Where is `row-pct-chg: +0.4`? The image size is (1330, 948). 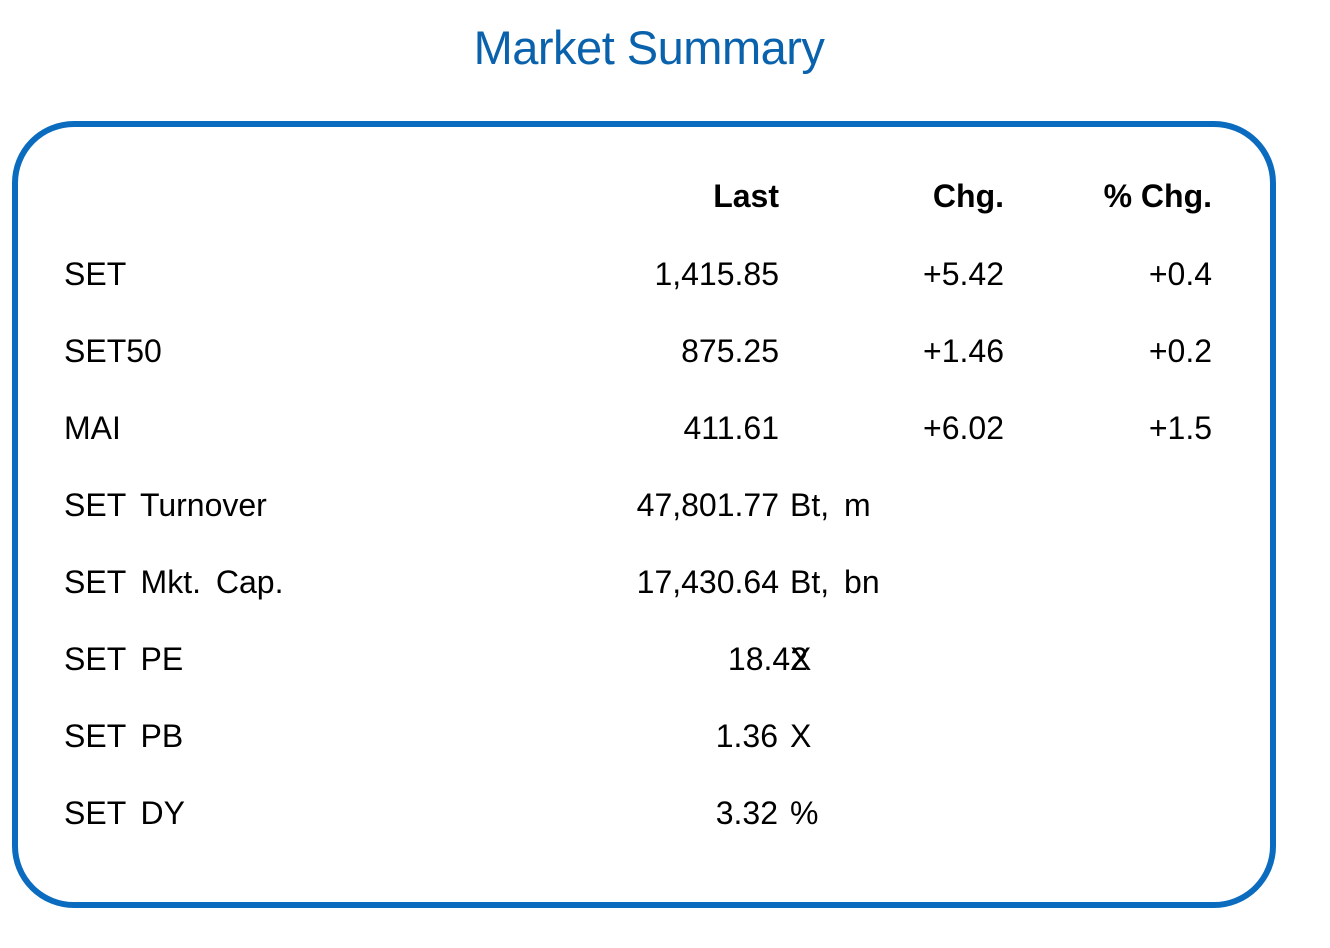 row-pct-chg: +0.4 is located at coordinates (1180, 274).